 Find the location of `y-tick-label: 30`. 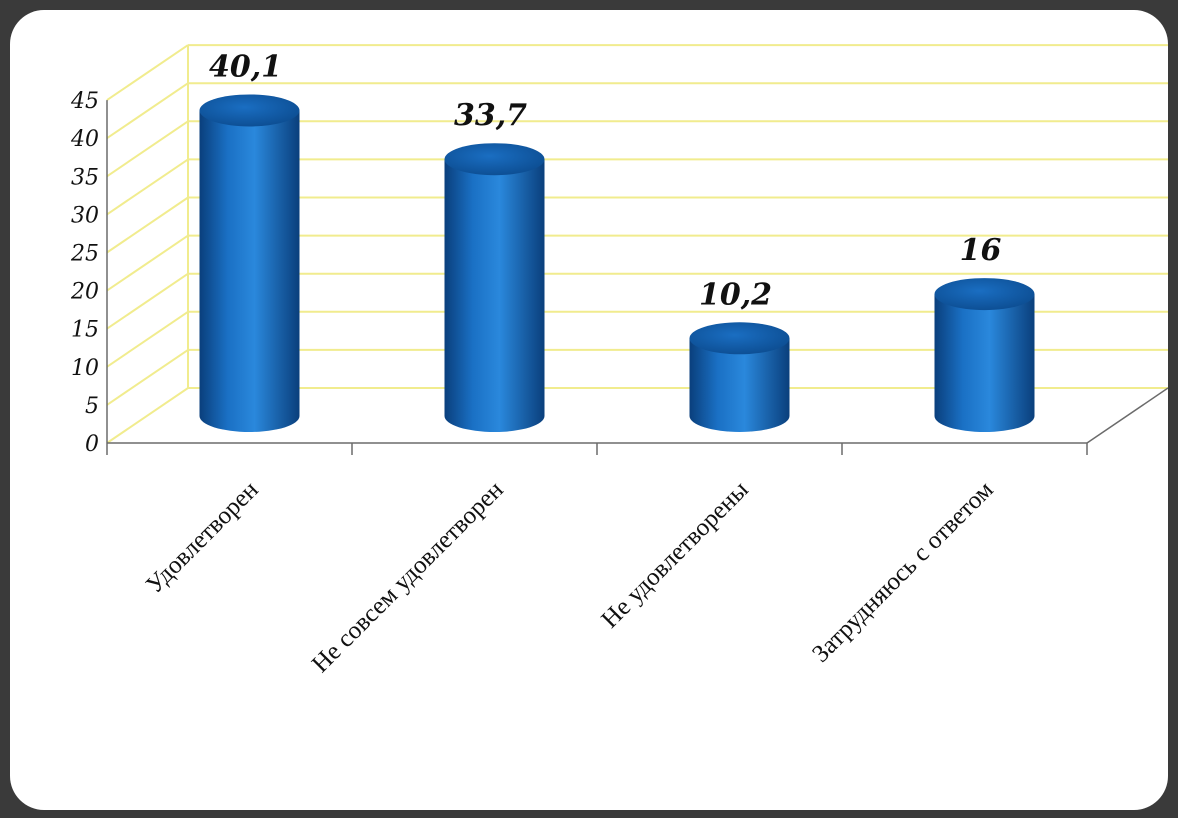

y-tick-label: 30 is located at coordinates (85, 215).